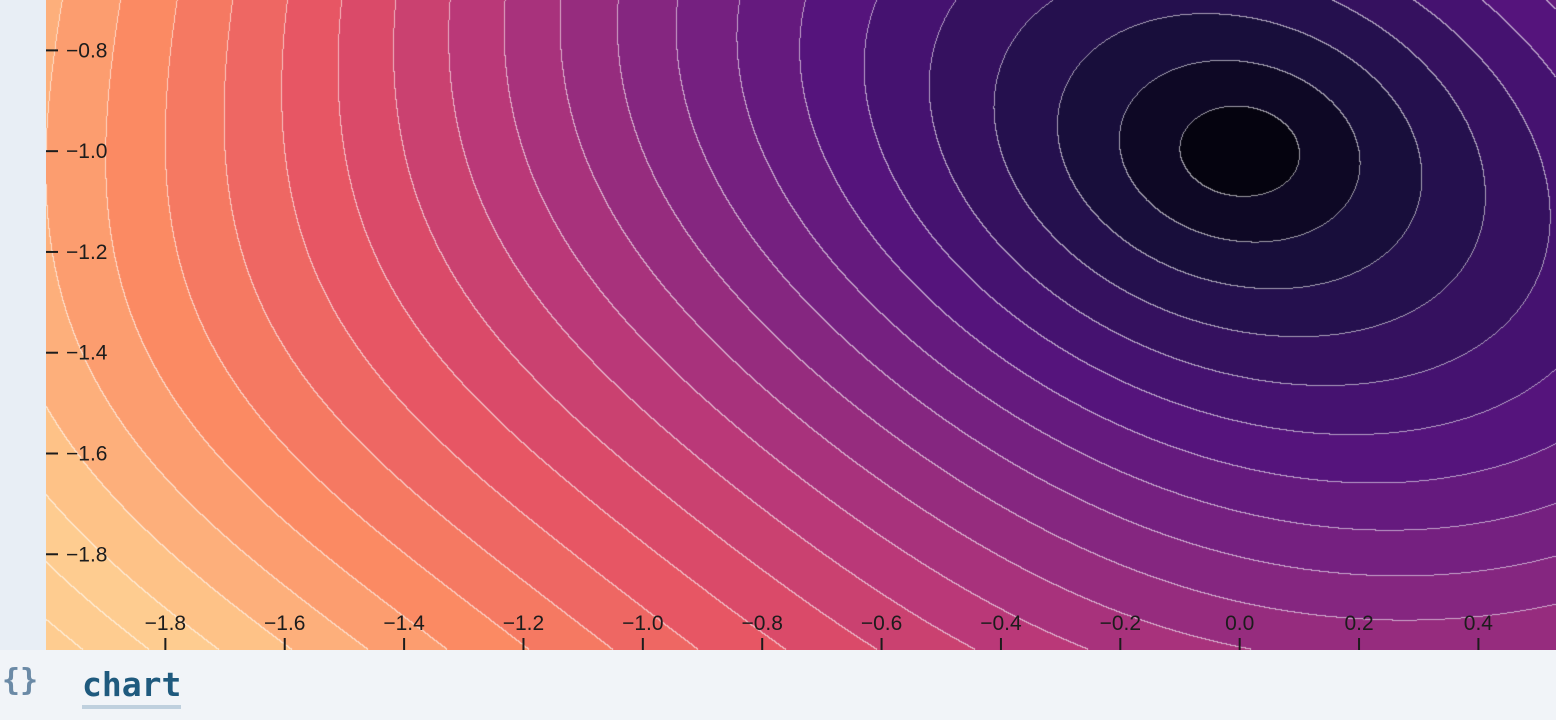 The image size is (1556, 720). I want to click on tab-chart: chart, so click(132, 688).